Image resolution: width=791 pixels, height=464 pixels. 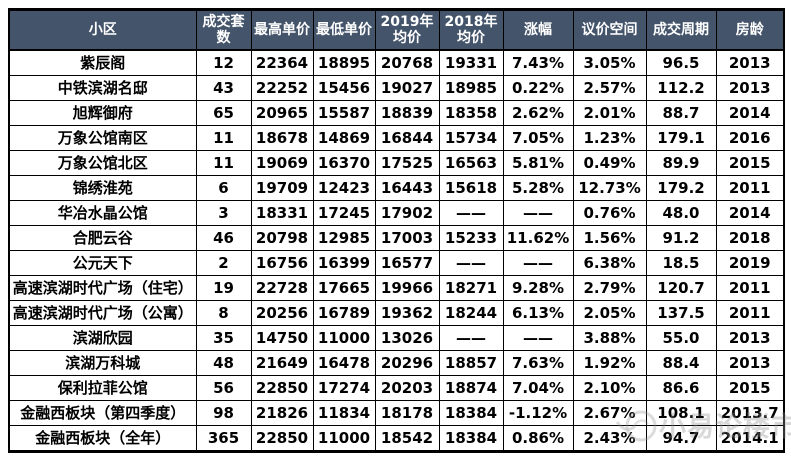 I want to click on cell-community: 高速滨湖时代广场（住宅）, so click(x=102, y=288).